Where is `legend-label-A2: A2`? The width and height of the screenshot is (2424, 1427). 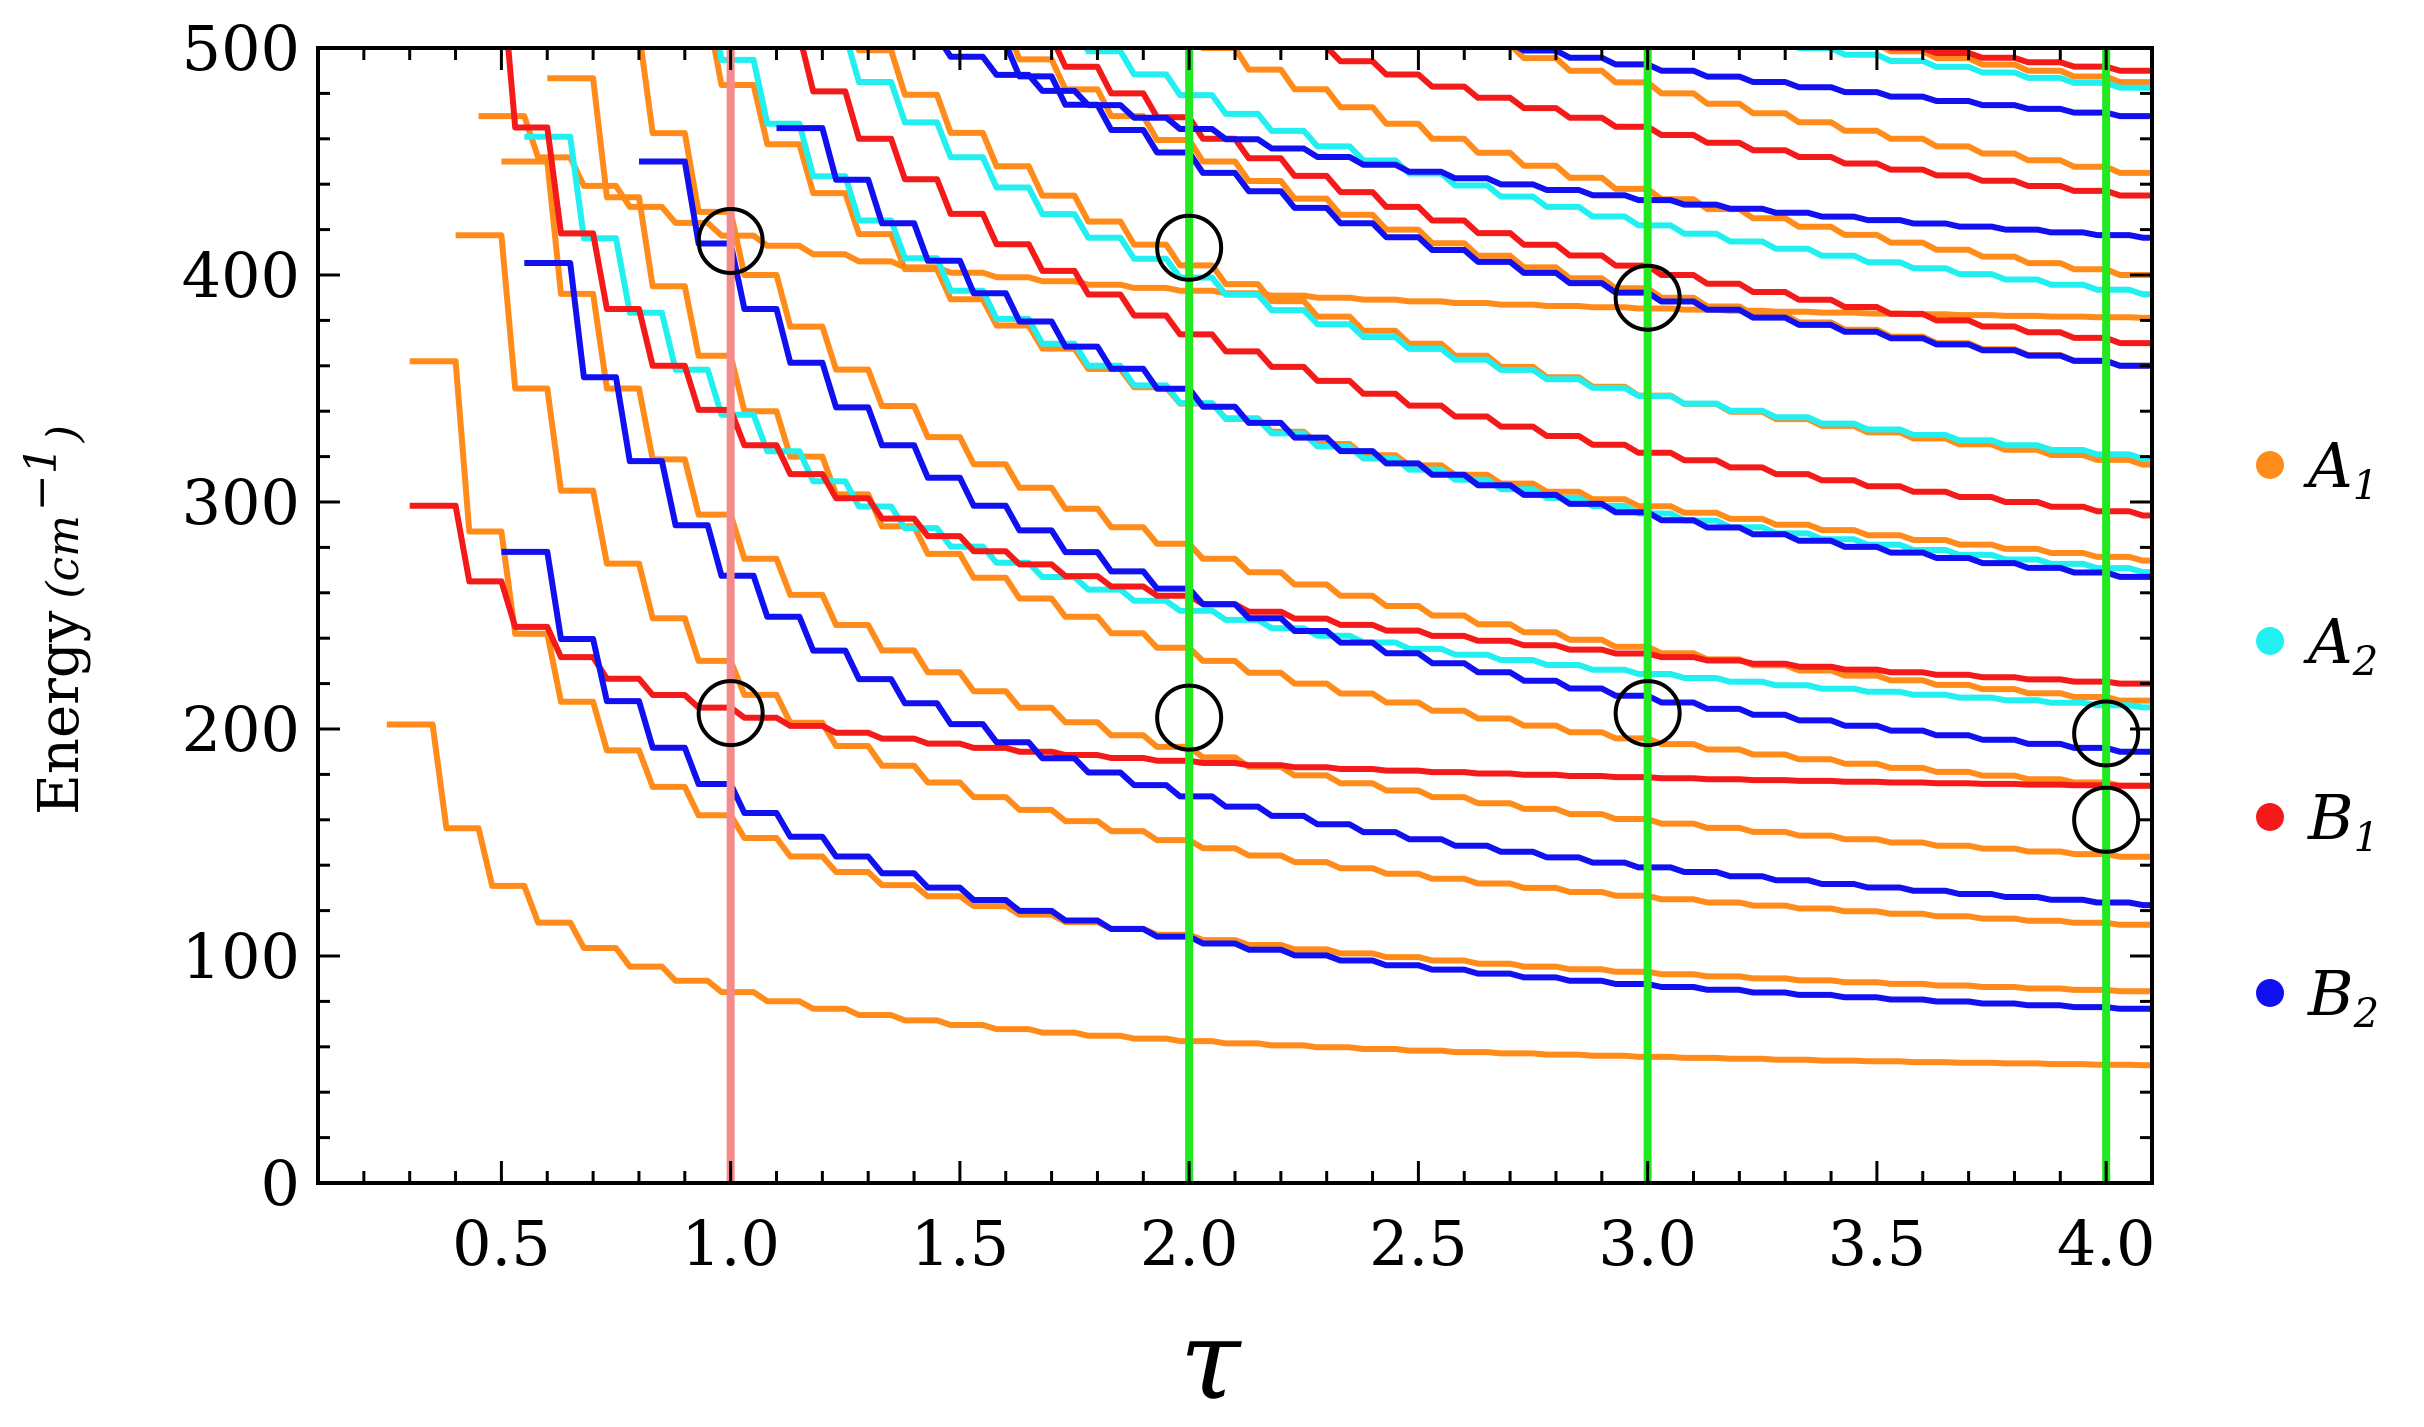
legend-label-A2: A2 is located at coordinates (2340, 645).